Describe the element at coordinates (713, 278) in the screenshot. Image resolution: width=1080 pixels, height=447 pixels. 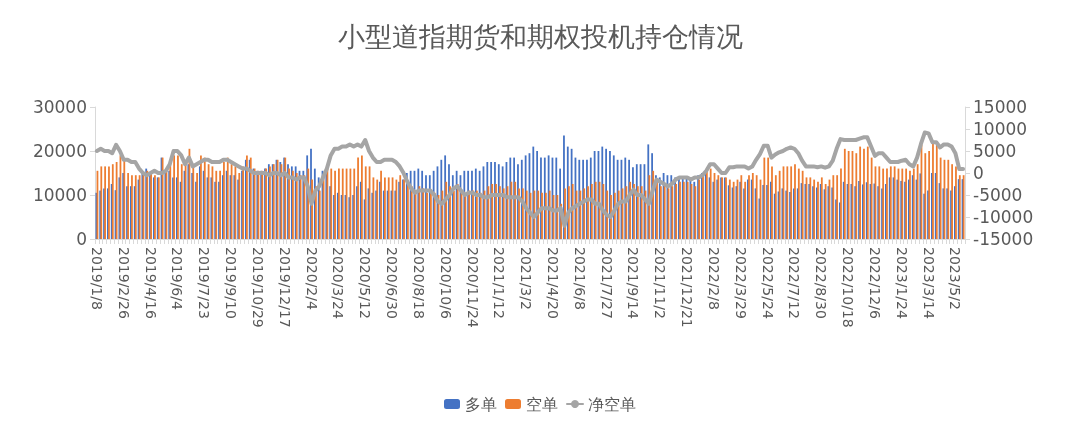
I see `x-tick-label: 2022/2/8` at that location.